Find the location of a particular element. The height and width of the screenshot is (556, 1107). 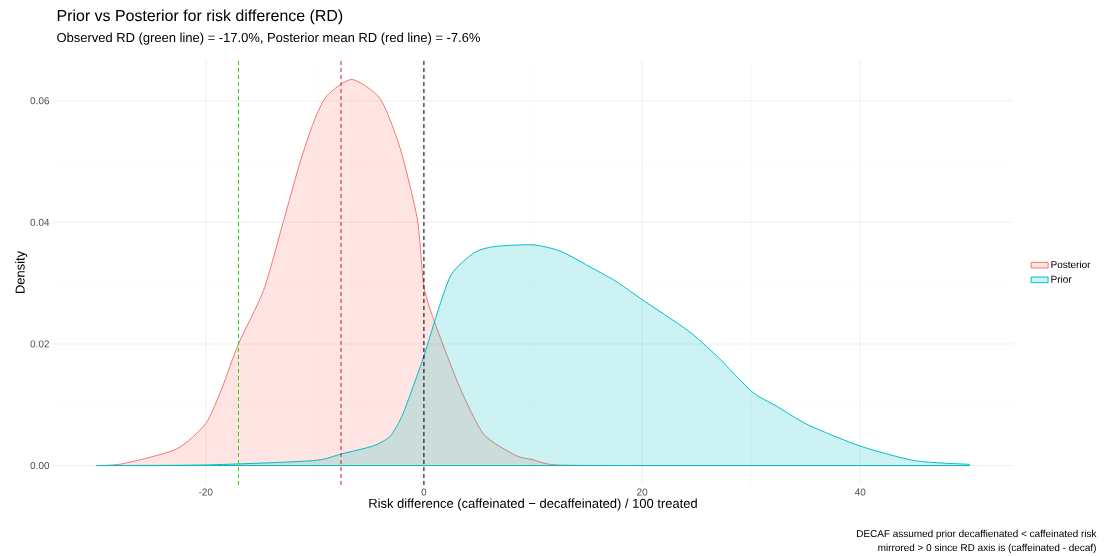

legend-label: Posterior is located at coordinates (1071, 264).